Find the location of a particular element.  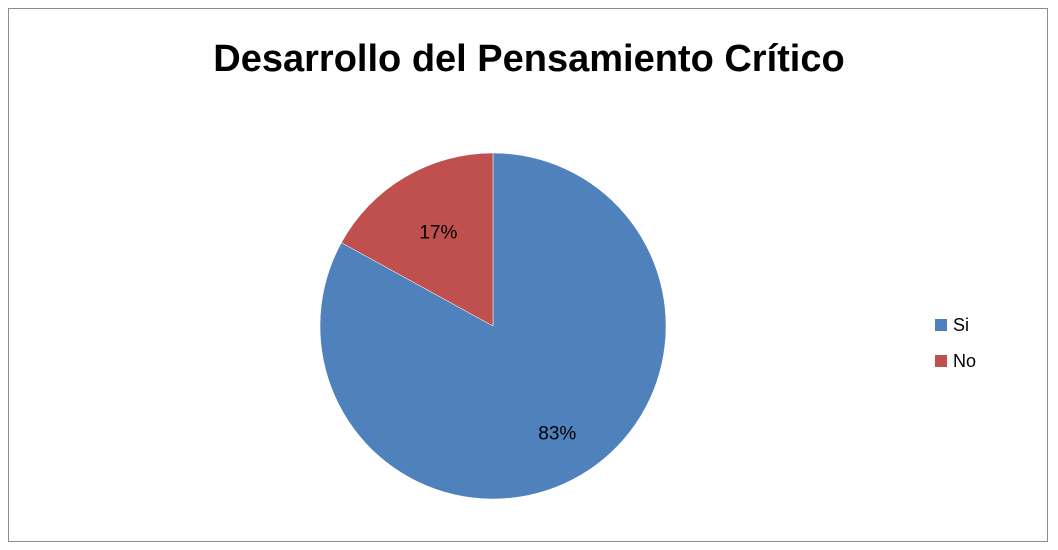

legend-item-si: Si is located at coordinates (955, 325).